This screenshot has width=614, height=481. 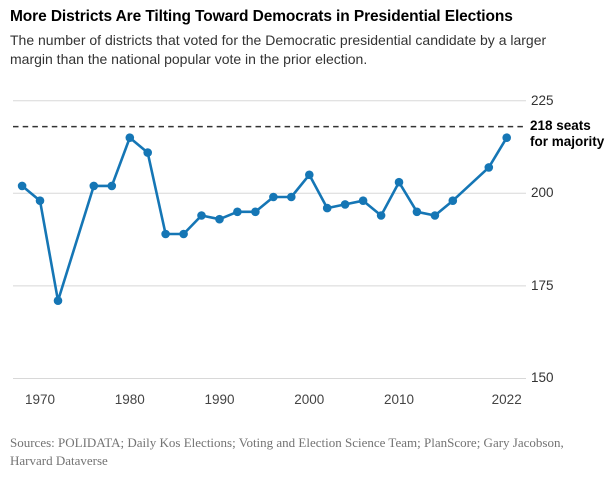 What do you see at coordinates (381, 215) in the screenshot?
I see `data-point-2008` at bounding box center [381, 215].